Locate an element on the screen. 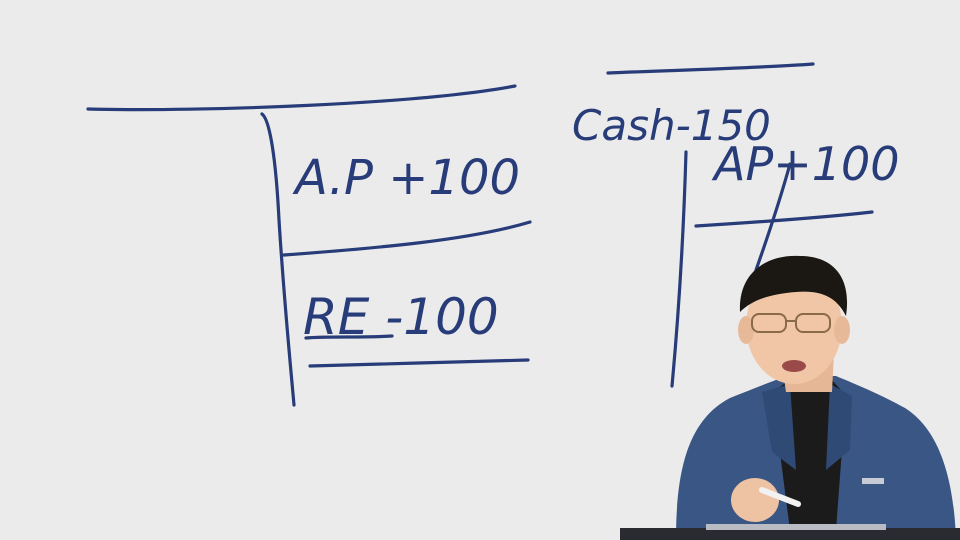 This screenshot has height=540, width=960. left-t-bottom-underline is located at coordinates (419, 363).